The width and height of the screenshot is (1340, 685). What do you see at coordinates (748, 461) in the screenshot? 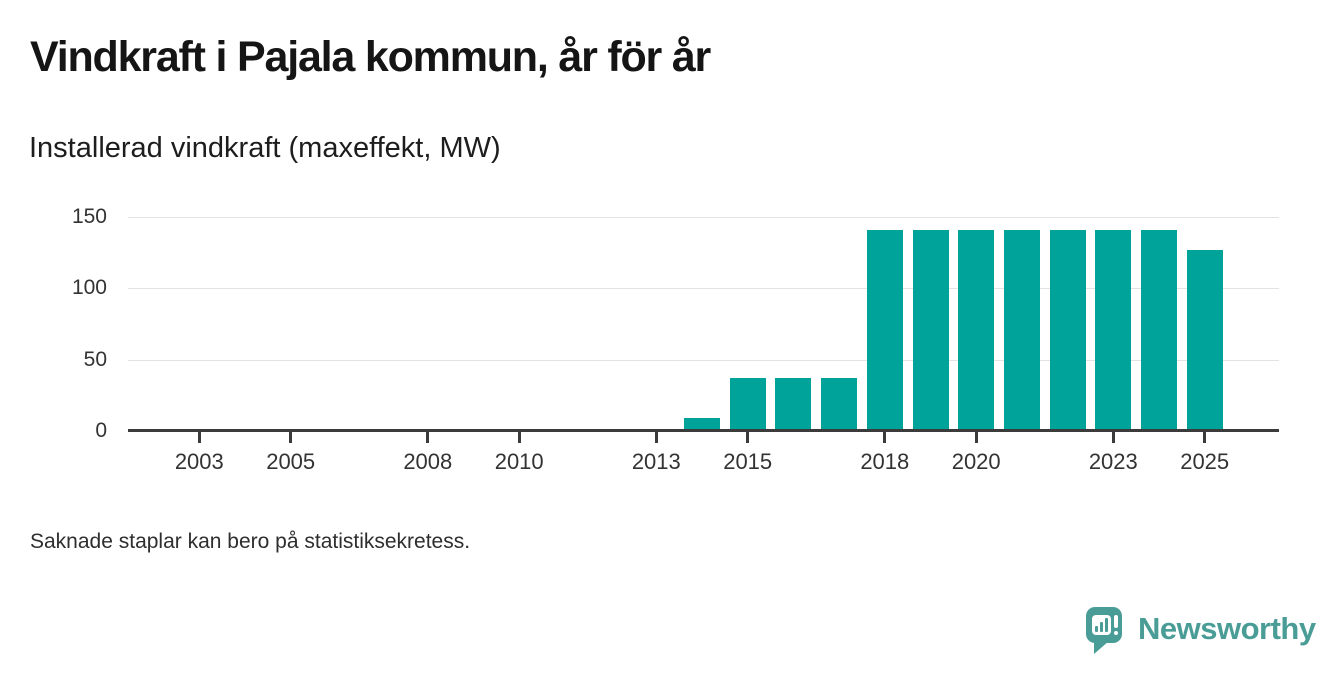
I see `x-axis-label-2015: 2015` at bounding box center [748, 461].